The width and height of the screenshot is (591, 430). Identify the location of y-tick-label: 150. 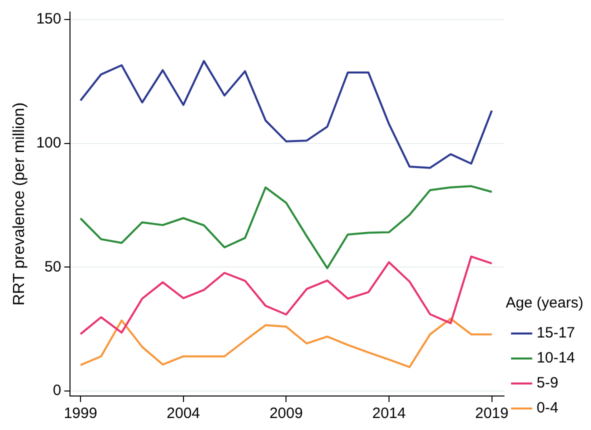
(49, 19).